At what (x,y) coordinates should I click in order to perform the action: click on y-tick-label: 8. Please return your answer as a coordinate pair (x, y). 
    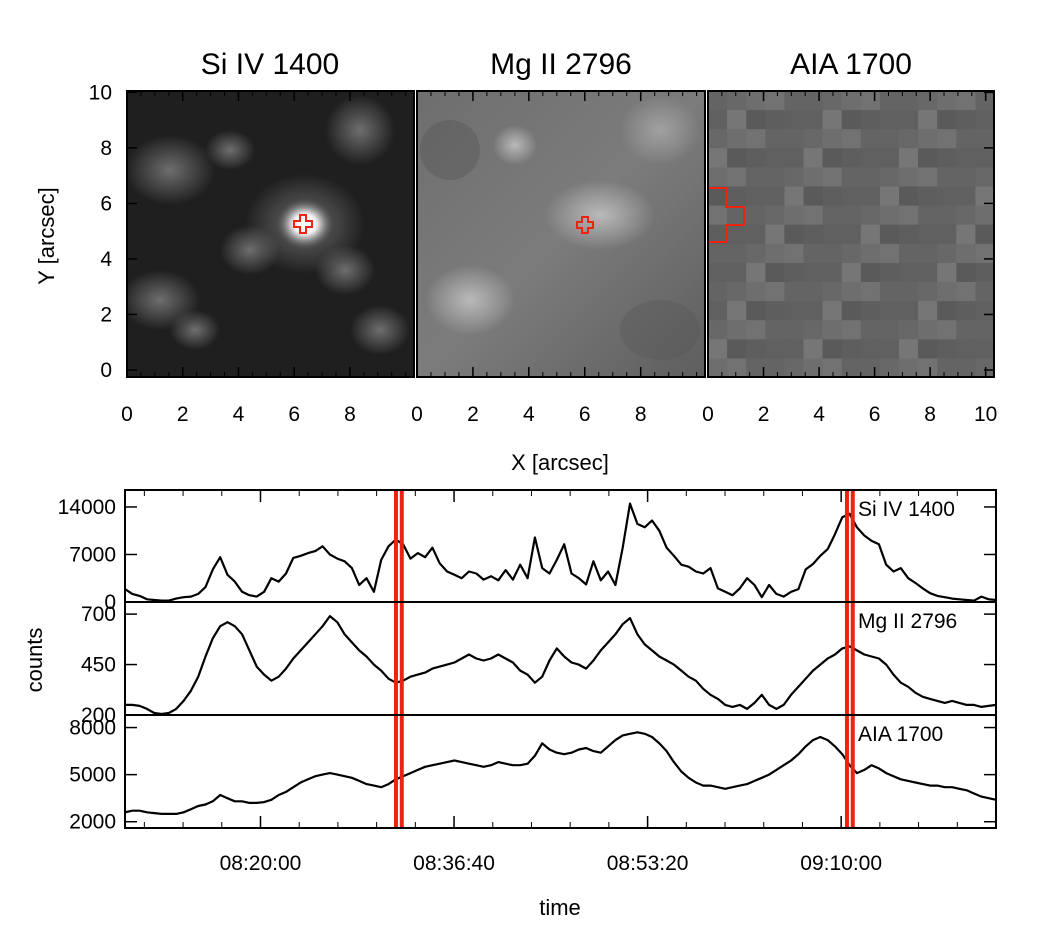
    Looking at the image, I should click on (106, 148).